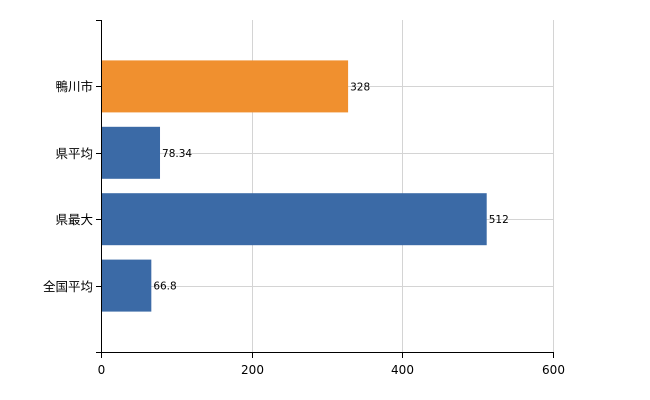  Describe the element at coordinates (68, 286) in the screenshot. I see `category-label: 全国平均` at that location.